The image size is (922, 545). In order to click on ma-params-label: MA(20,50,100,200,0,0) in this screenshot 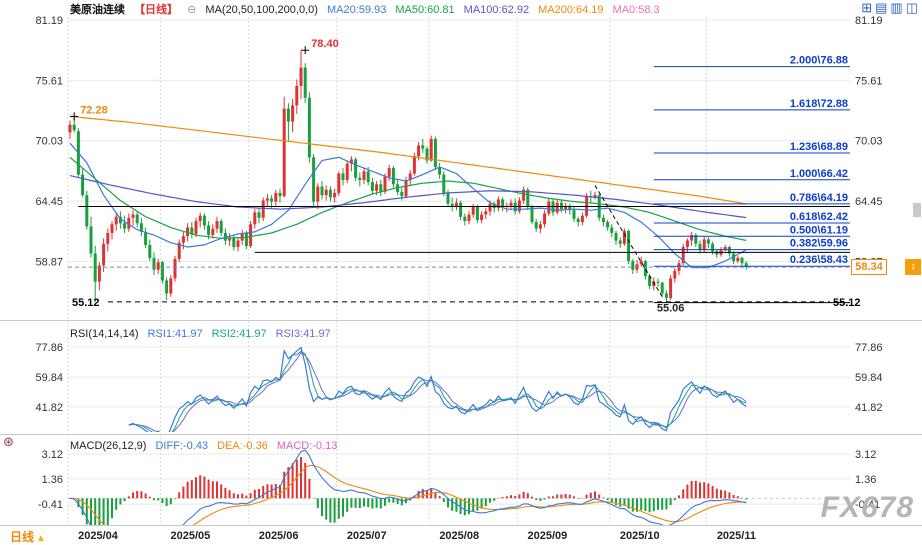, I will do `click(261, 10)`.